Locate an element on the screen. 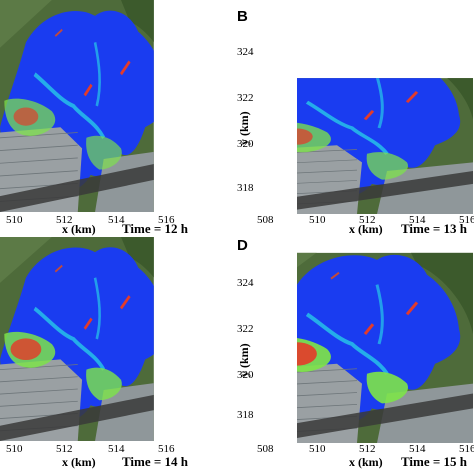 The width and height of the screenshot is (474, 474). flood-map-c is located at coordinates (77, 339).